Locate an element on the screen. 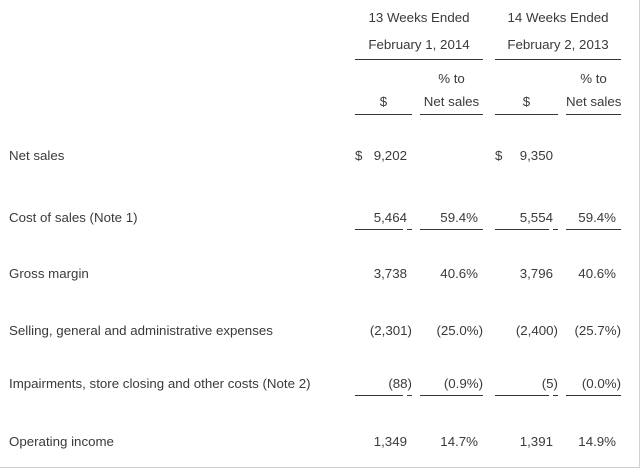 The height and width of the screenshot is (468, 640). dollar-column-header-2014: $ is located at coordinates (383, 104).